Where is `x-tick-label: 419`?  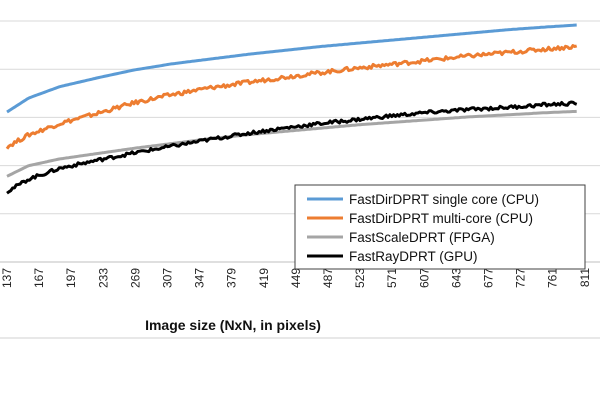 x-tick-label: 419 is located at coordinates (264, 278).